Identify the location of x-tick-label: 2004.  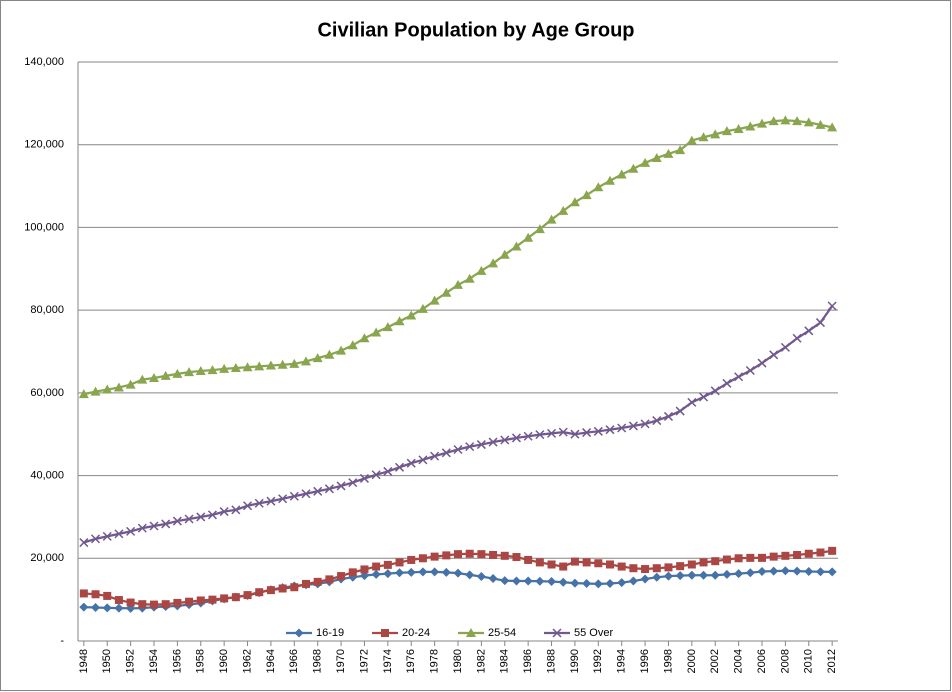
(739, 661).